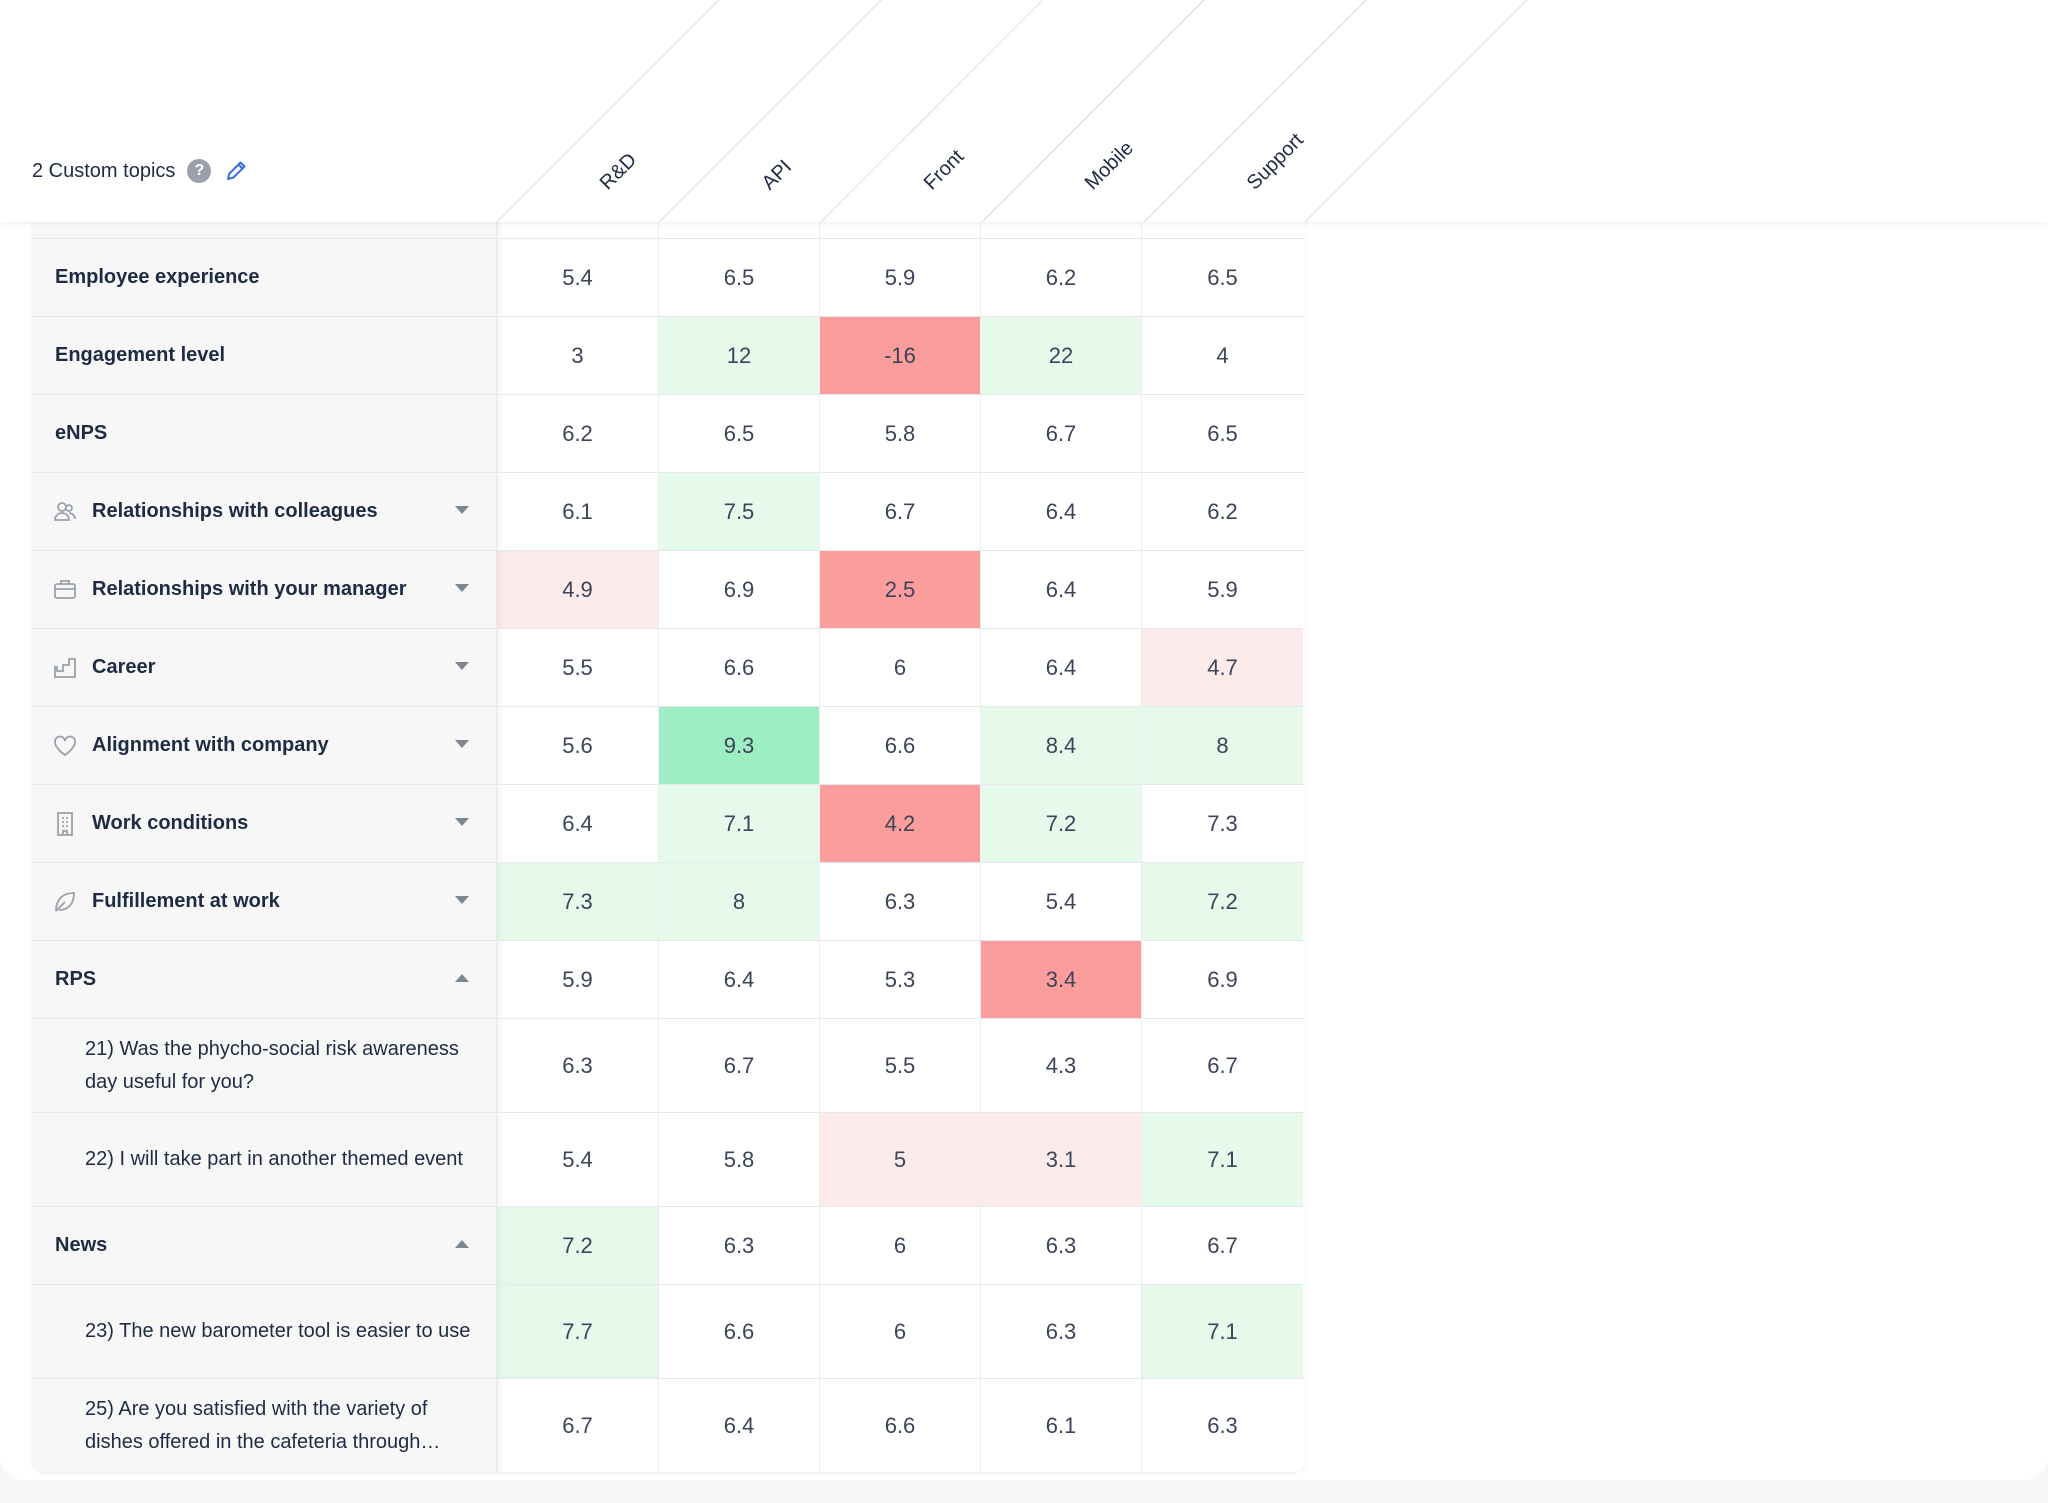 This screenshot has width=2048, height=1503. I want to click on score-cell: 8.4, so click(1061, 745).